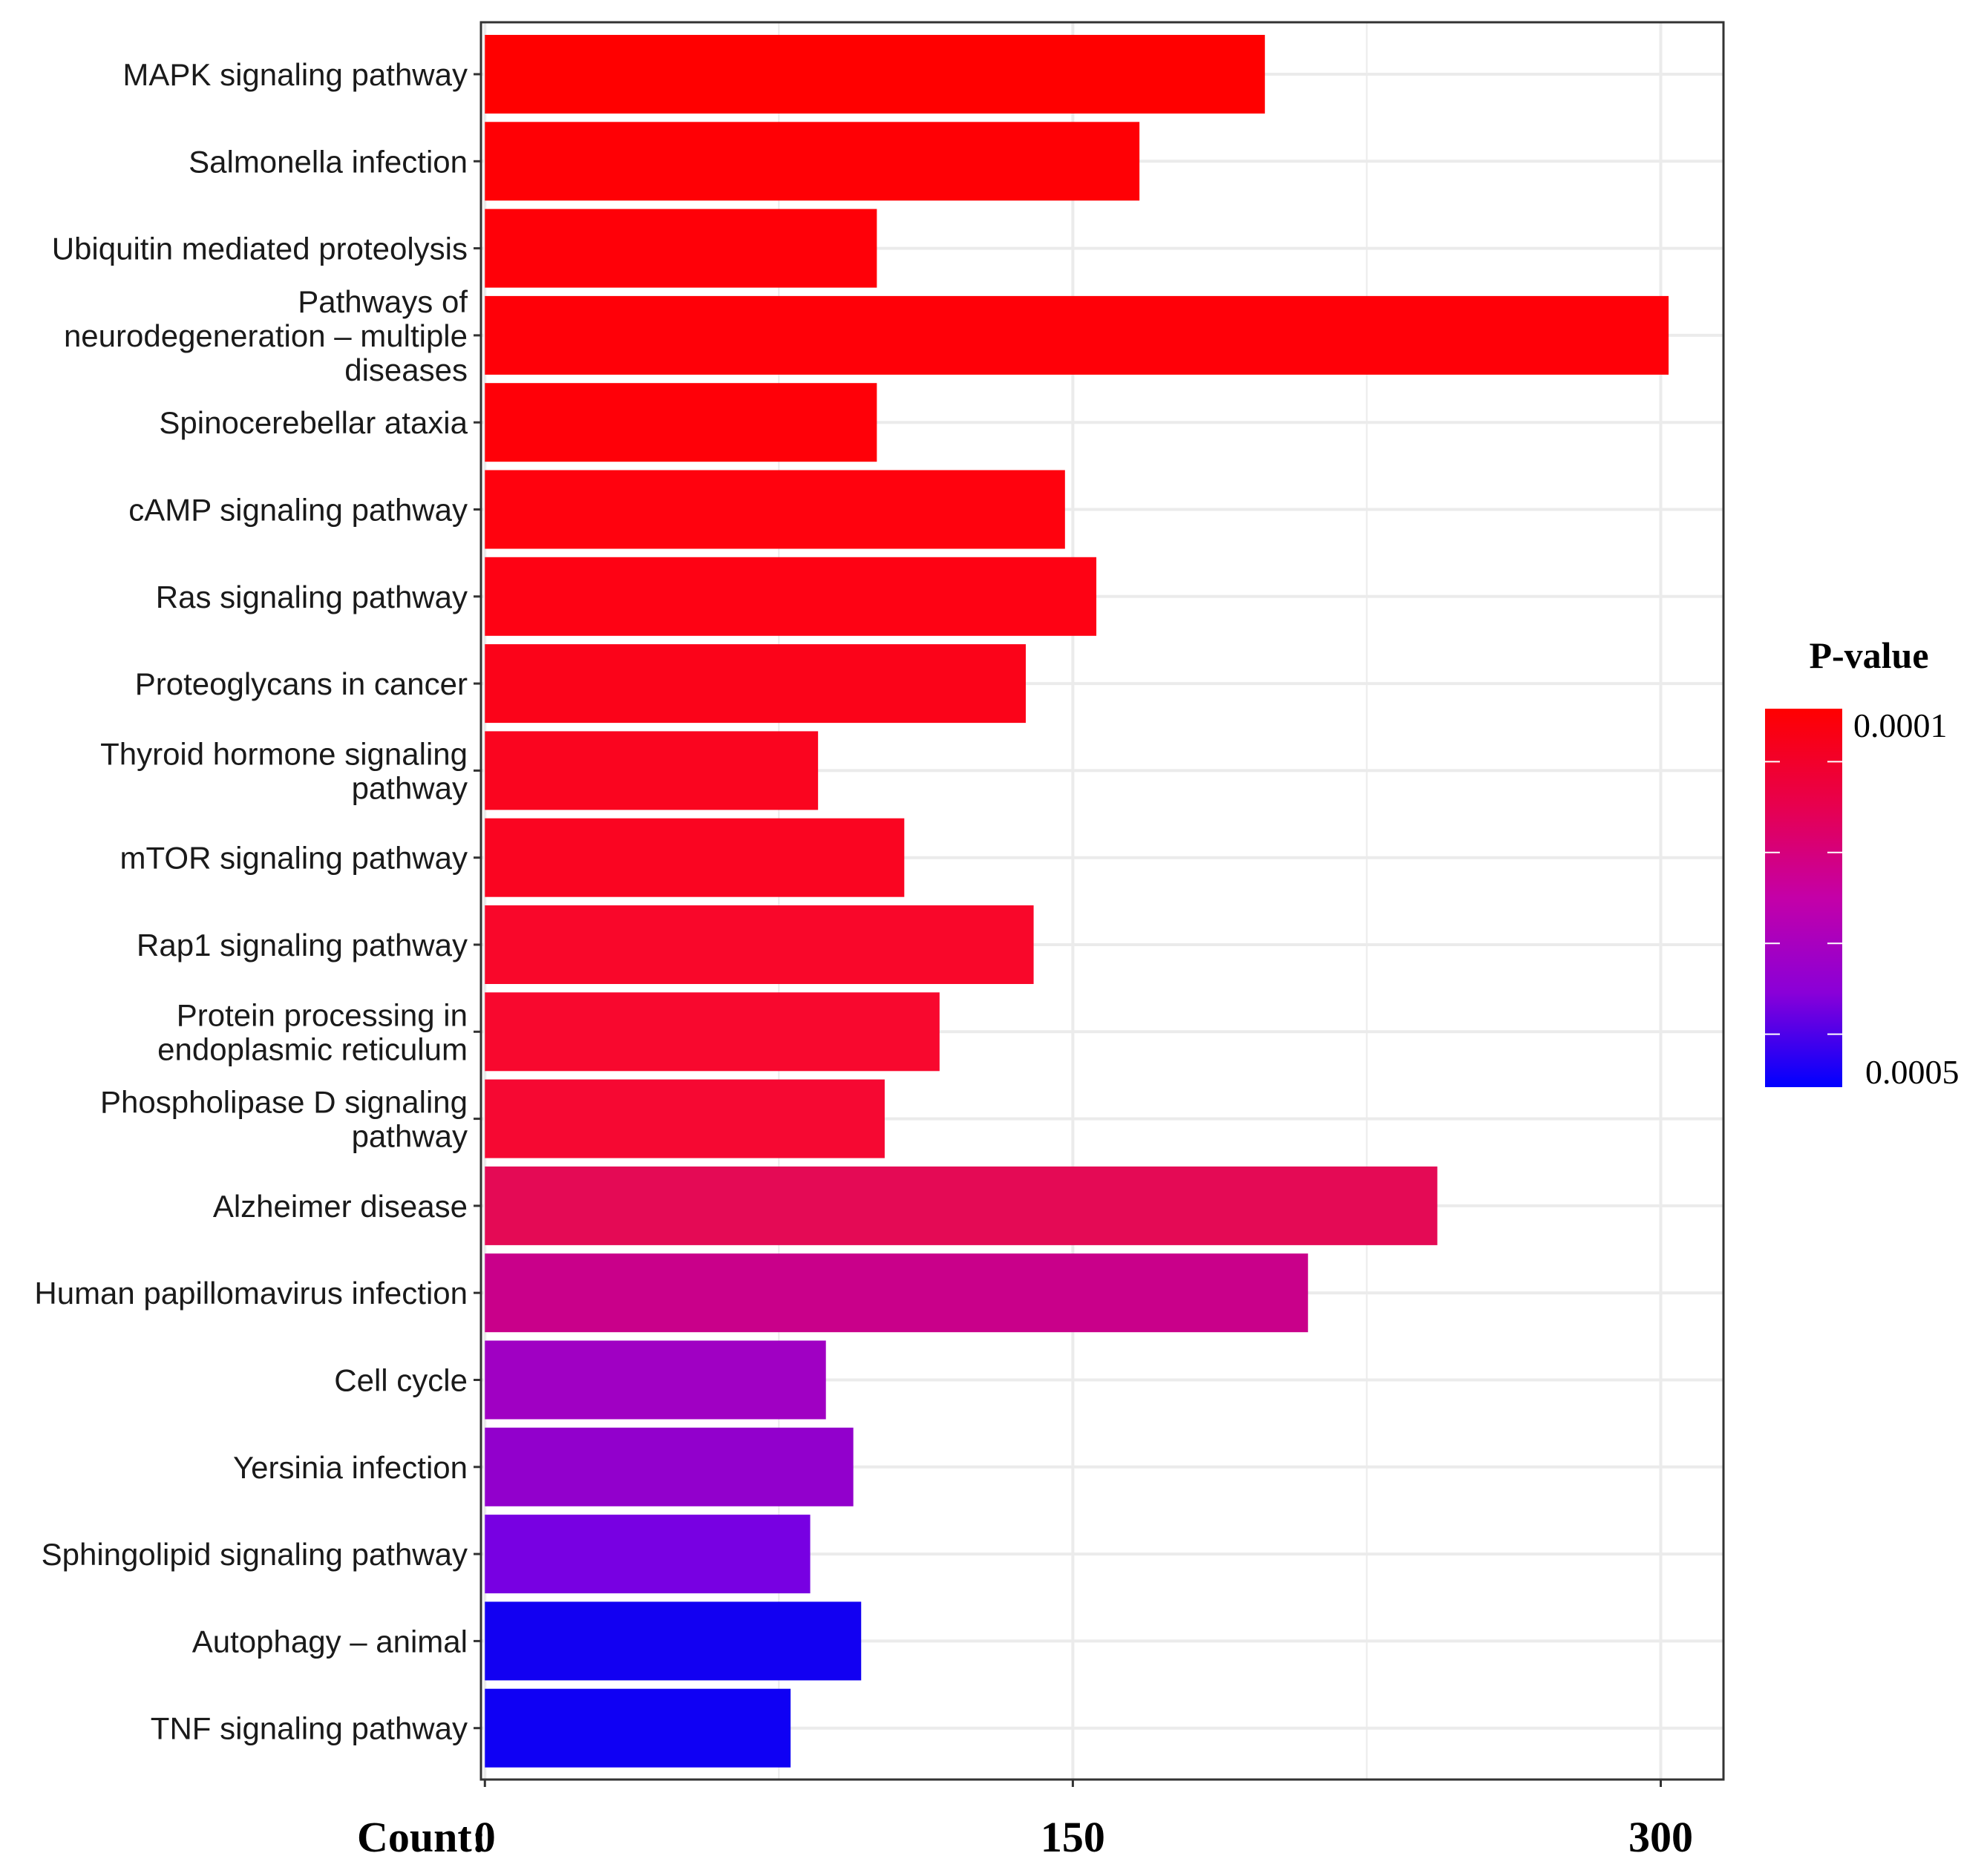 The image size is (1984, 1876). I want to click on y-tick-label: Cell cycle, so click(401, 1380).